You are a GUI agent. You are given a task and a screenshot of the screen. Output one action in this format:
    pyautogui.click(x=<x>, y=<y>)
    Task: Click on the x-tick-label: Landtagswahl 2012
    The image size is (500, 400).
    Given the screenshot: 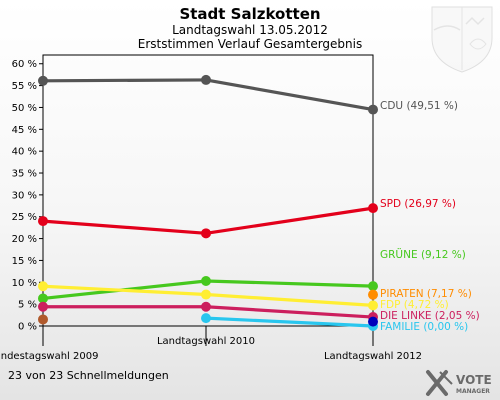 What is the action you would take?
    pyautogui.click(x=373, y=356)
    